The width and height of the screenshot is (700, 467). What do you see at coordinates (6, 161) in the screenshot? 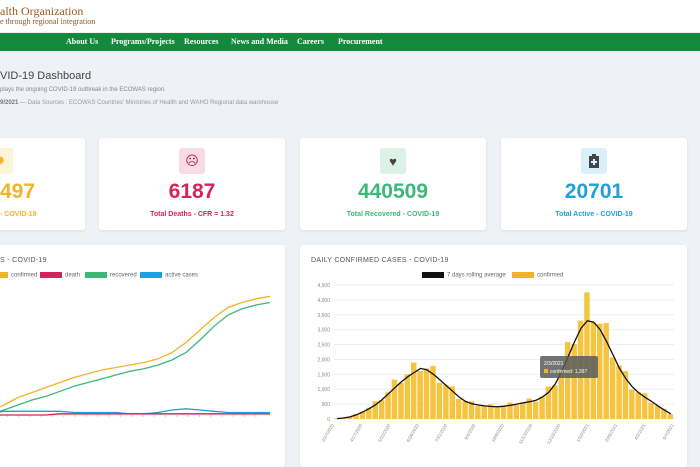
I see `virus-icon: ✹` at bounding box center [6, 161].